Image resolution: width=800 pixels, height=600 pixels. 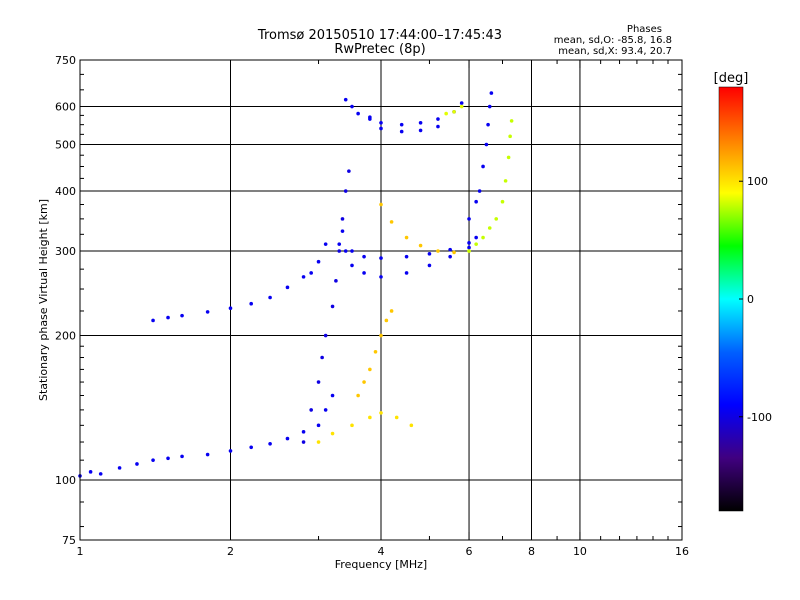 I want to click on x-tick-label: 4, so click(x=381, y=551).